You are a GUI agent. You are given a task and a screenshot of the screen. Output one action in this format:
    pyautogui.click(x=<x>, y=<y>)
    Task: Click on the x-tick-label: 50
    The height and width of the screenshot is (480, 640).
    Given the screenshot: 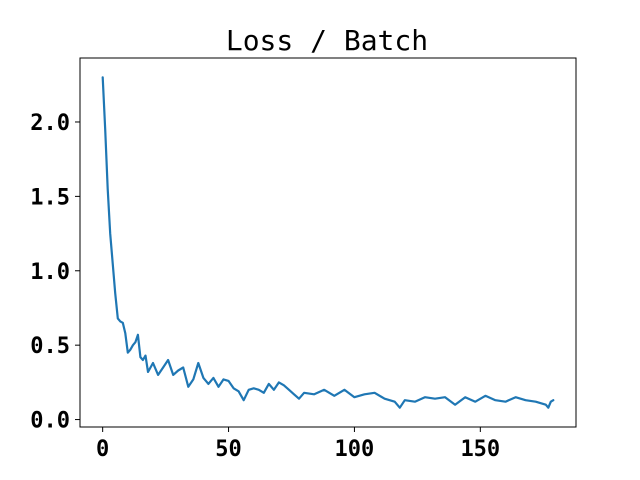 What is the action you would take?
    pyautogui.click(x=228, y=449)
    